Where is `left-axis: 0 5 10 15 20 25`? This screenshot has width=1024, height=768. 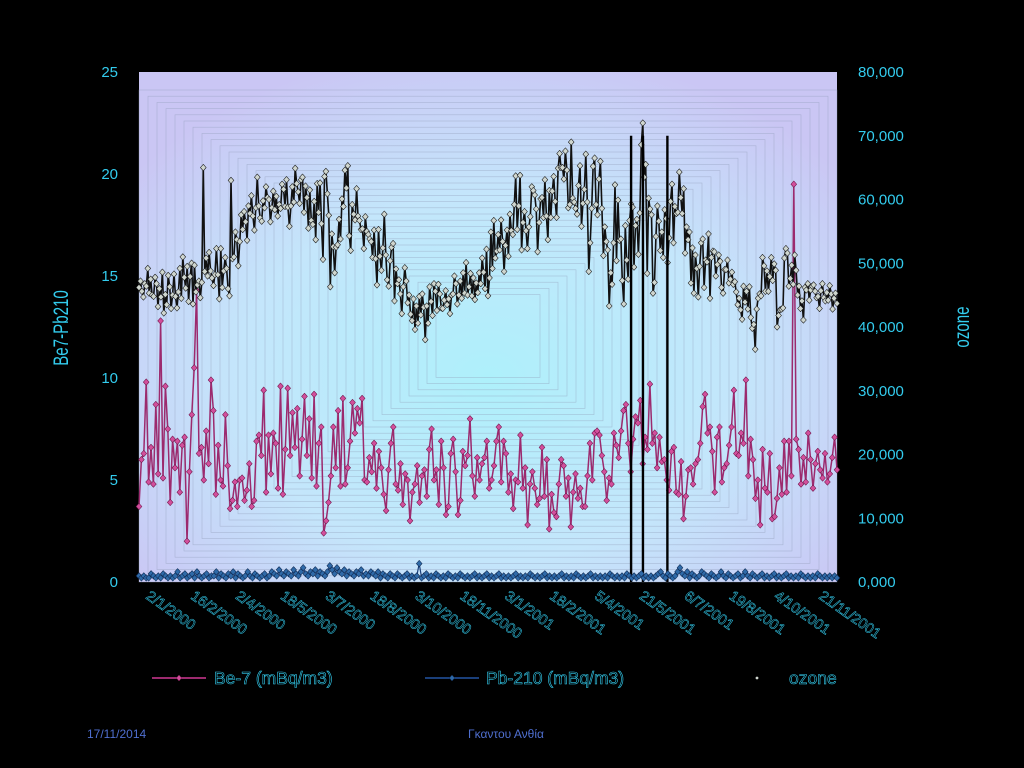 left-axis: 0 5 10 15 20 25 is located at coordinates (109, 327).